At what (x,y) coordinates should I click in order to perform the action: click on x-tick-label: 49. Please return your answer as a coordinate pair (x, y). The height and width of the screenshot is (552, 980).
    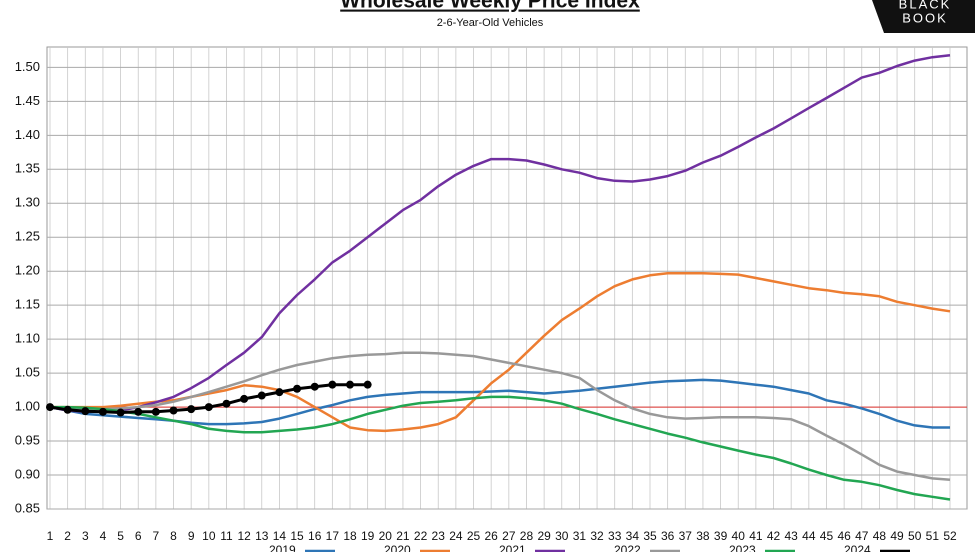
    Looking at the image, I should click on (897, 536).